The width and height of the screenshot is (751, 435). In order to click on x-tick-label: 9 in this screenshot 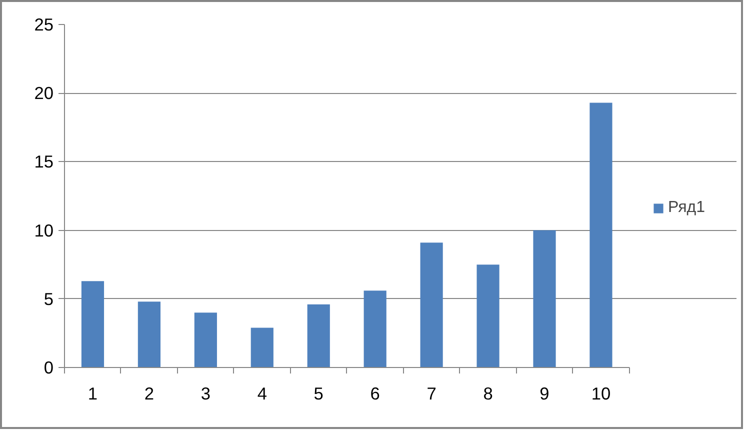, I will do `click(545, 394)`.